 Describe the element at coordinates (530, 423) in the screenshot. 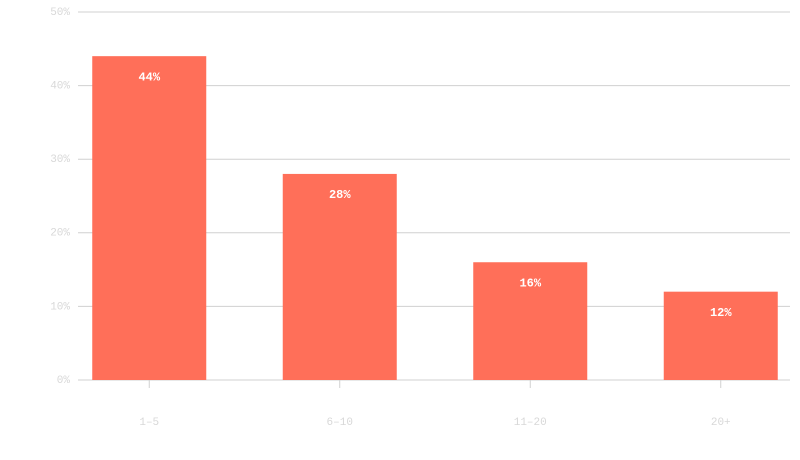

I see `x-tick-label: 11–20` at that location.